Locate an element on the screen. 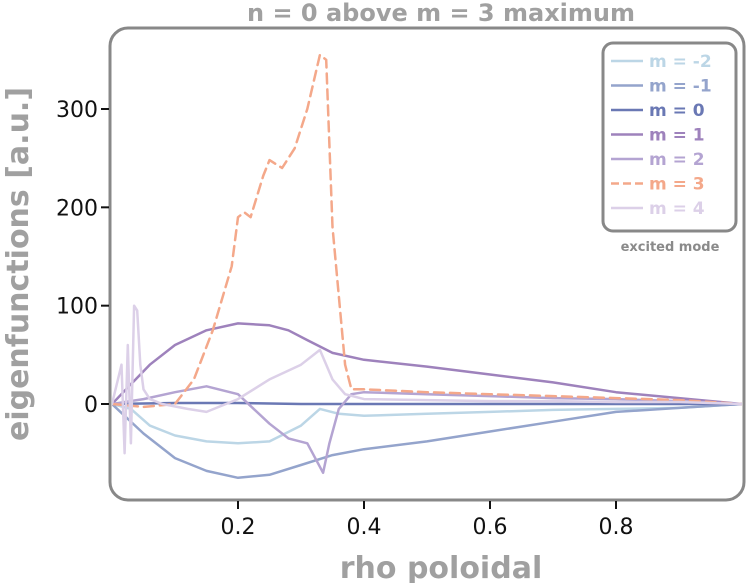  legend-label: m = -2 is located at coordinates (680, 62).